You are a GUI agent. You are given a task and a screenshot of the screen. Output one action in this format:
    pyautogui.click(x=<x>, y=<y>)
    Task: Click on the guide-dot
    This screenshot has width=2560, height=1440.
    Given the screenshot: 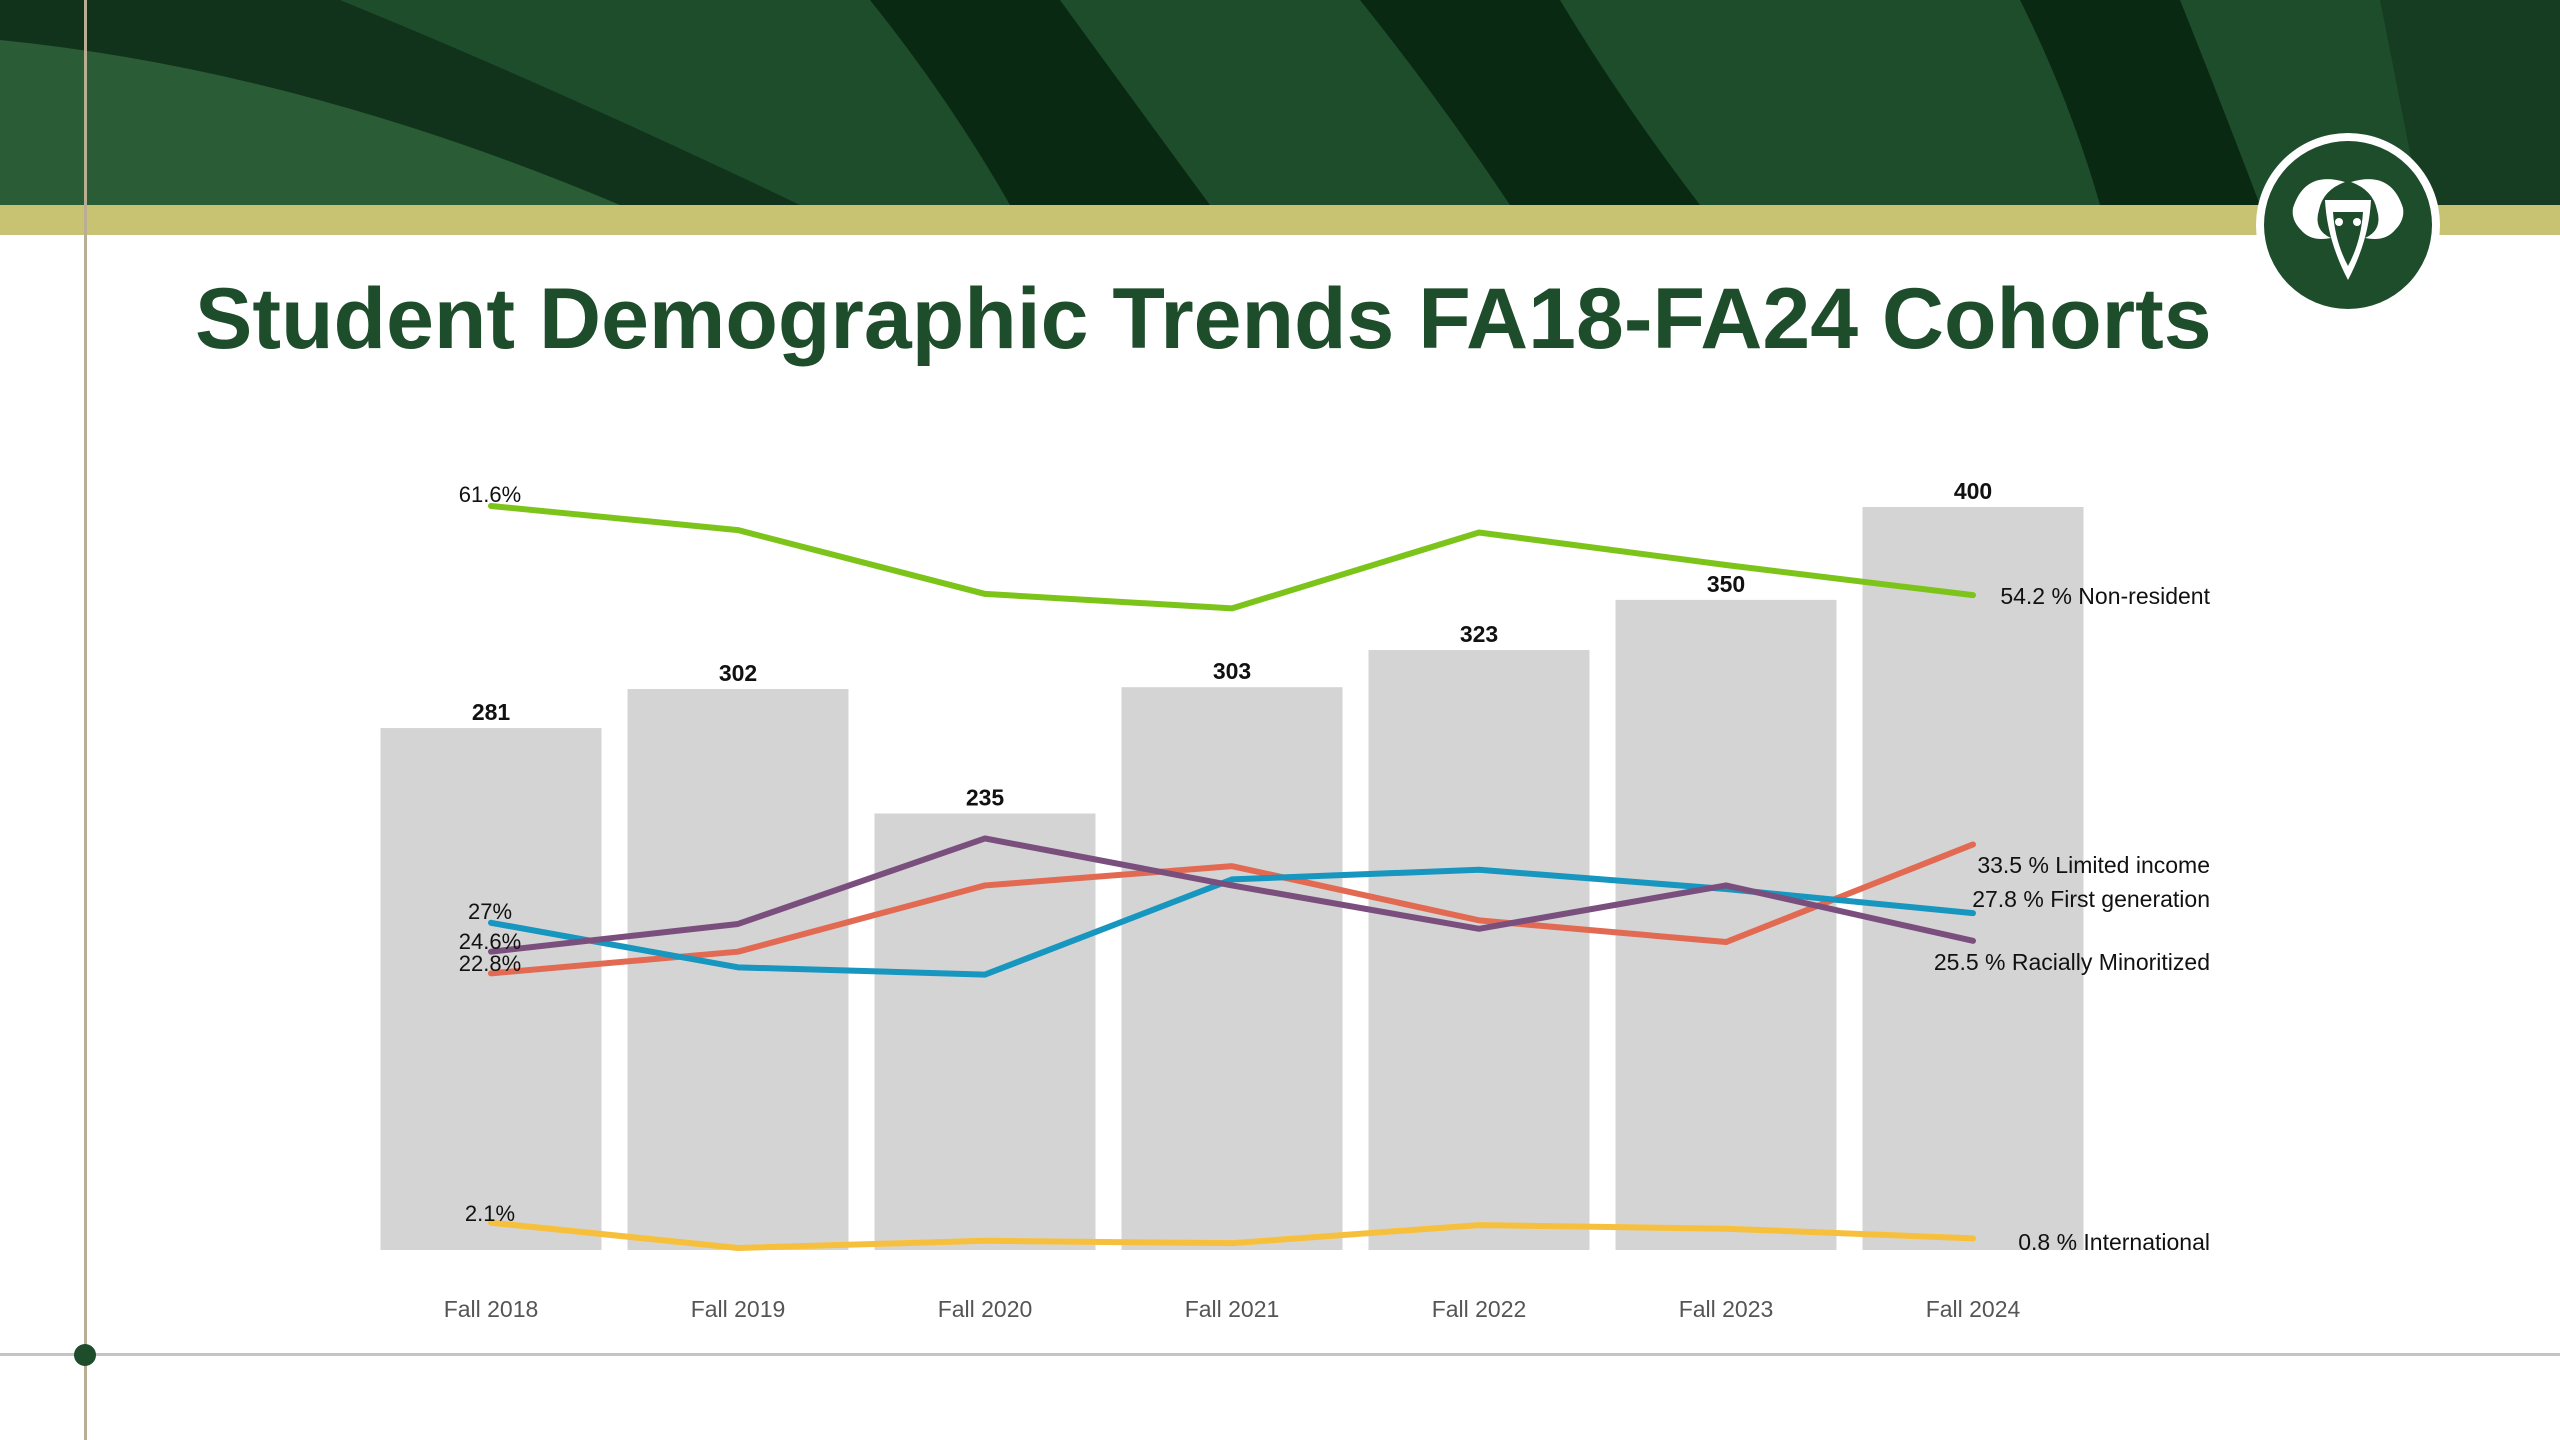 What is the action you would take?
    pyautogui.click(x=85, y=1355)
    